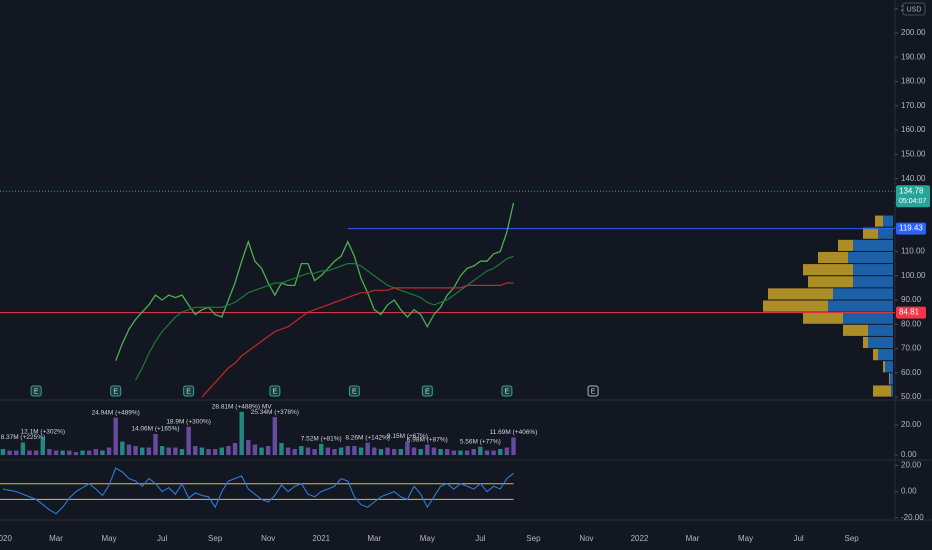  Describe the element at coordinates (242, 407) in the screenshot. I see `volume-label: 28.81M (+488%) MV` at that location.